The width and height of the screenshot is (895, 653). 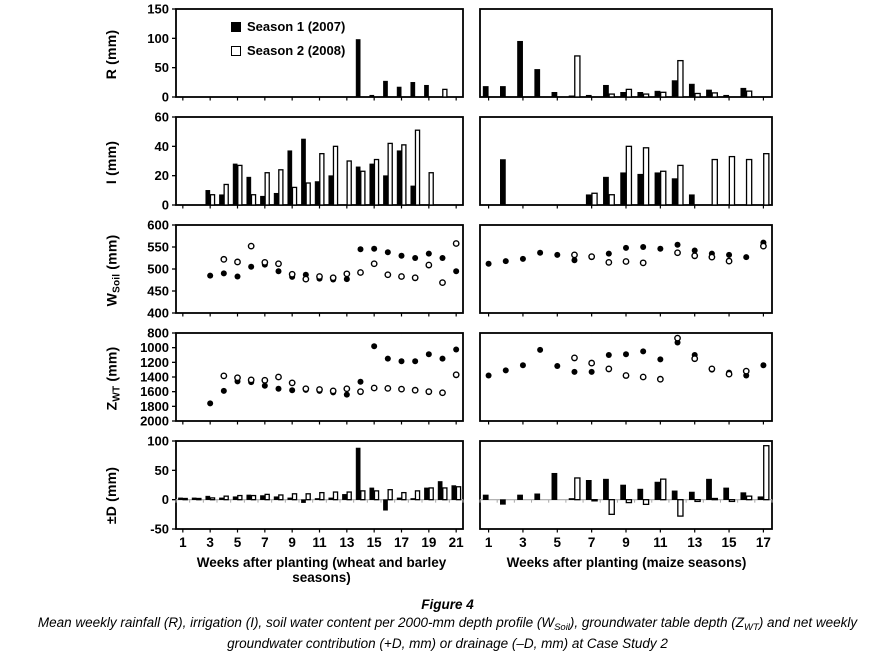 What do you see at coordinates (158, 9) in the screenshot?
I see `svg-text: 150` at bounding box center [158, 9].